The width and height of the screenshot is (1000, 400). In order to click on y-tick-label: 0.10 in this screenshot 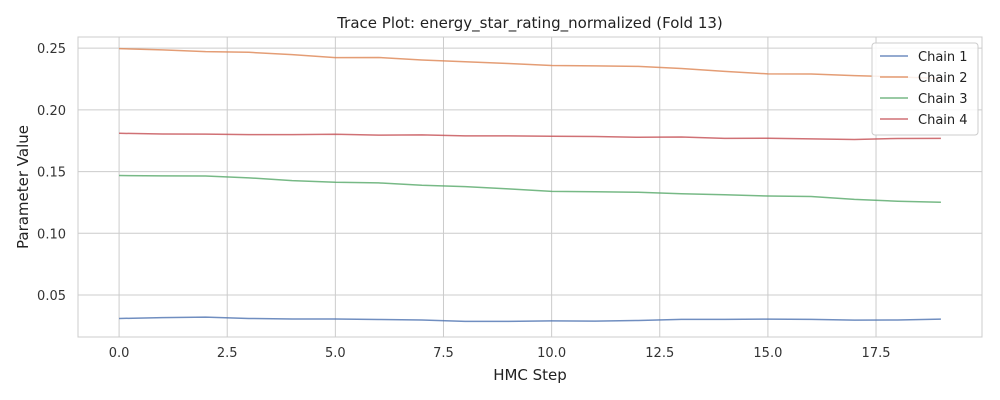, I will do `click(51, 234)`.